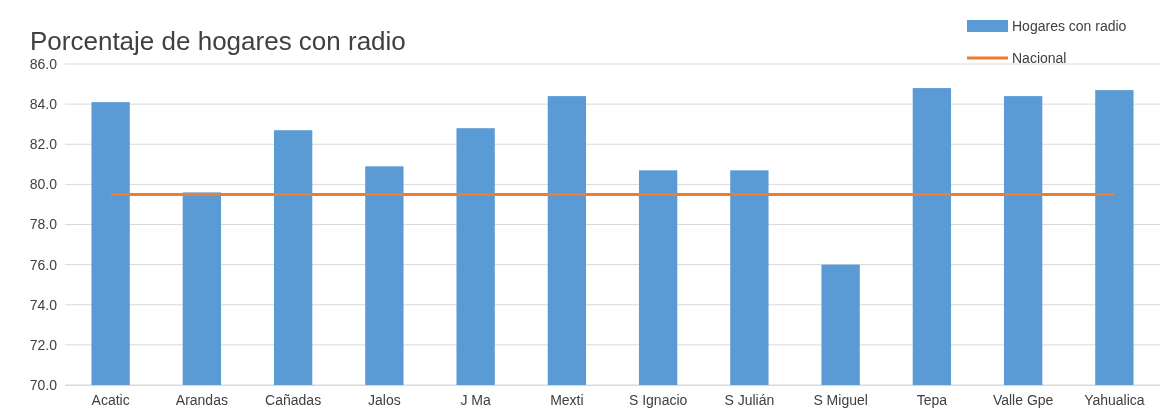 Image resolution: width=1174 pixels, height=419 pixels. I want to click on x-tick-label: Jalos, so click(384, 399).